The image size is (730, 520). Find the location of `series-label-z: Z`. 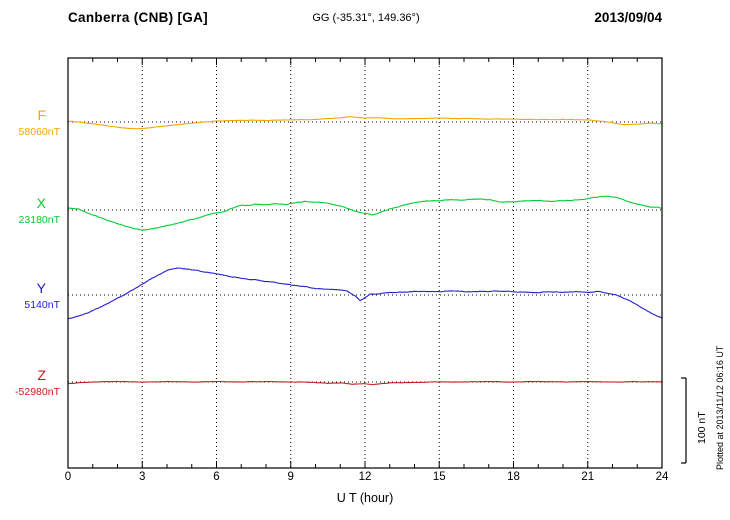

series-label-z: Z is located at coordinates (41, 375).